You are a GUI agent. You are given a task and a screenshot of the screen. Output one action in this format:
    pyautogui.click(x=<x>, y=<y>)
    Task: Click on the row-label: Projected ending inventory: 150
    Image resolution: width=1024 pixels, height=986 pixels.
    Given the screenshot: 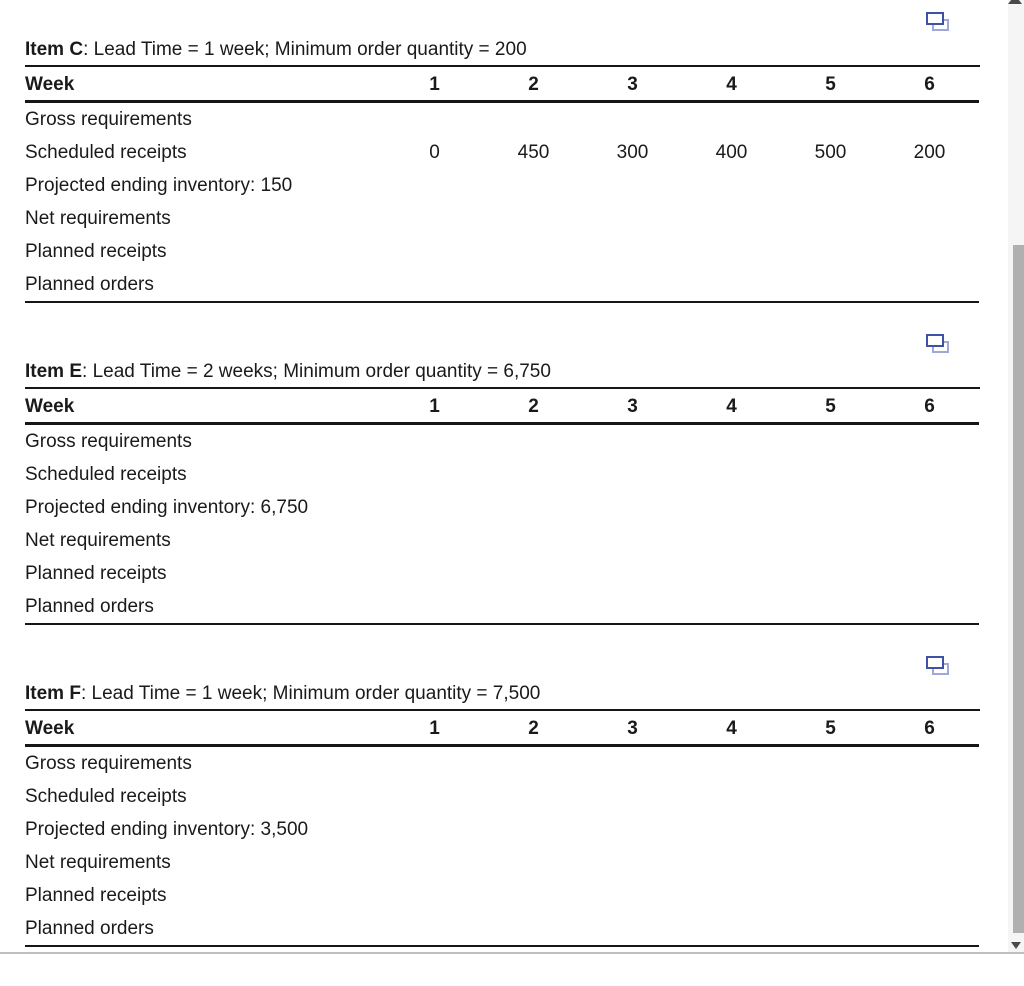 What is the action you would take?
    pyautogui.click(x=159, y=185)
    